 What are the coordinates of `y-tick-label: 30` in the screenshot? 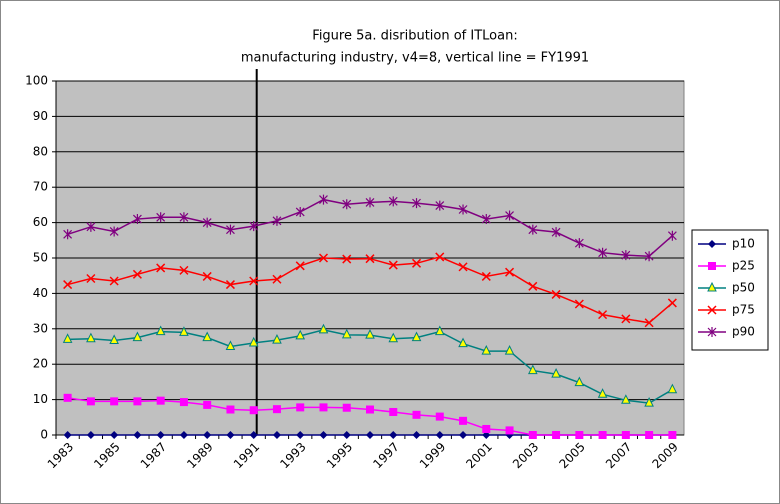 It's located at (40, 328).